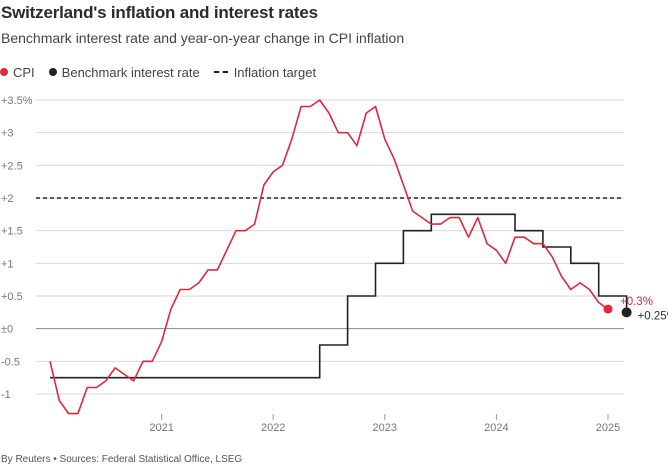  I want to click on y-tick-label: +2.5, so click(12, 166).